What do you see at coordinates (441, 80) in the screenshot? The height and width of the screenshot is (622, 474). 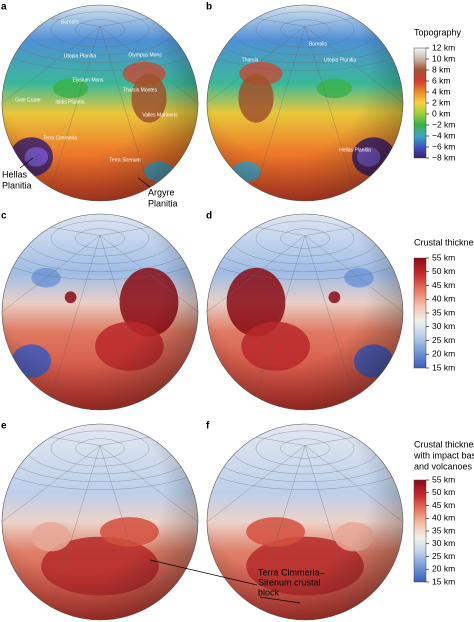 I see `colorbar-tick-label: 6 km` at bounding box center [441, 80].